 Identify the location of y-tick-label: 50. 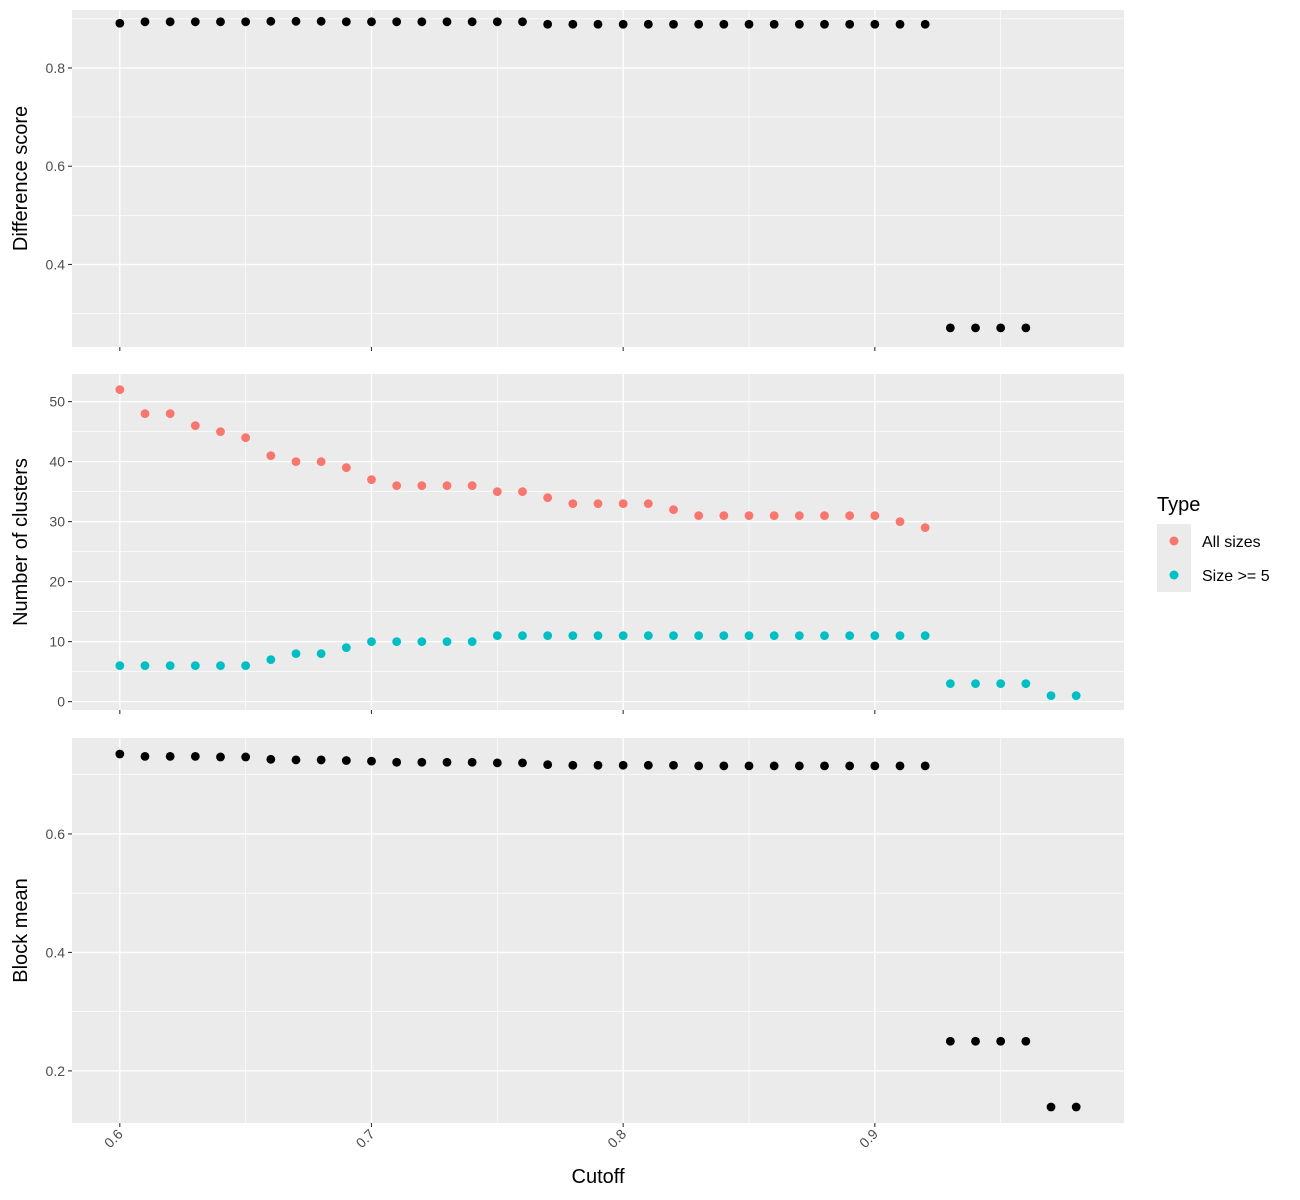
(57, 402).